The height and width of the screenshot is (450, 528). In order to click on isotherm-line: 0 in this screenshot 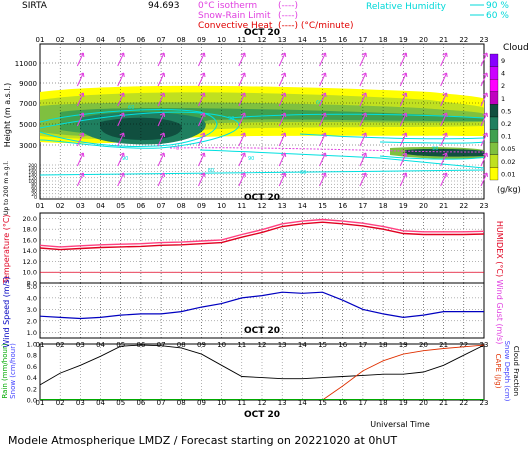, I will do `click(327, 149)`.